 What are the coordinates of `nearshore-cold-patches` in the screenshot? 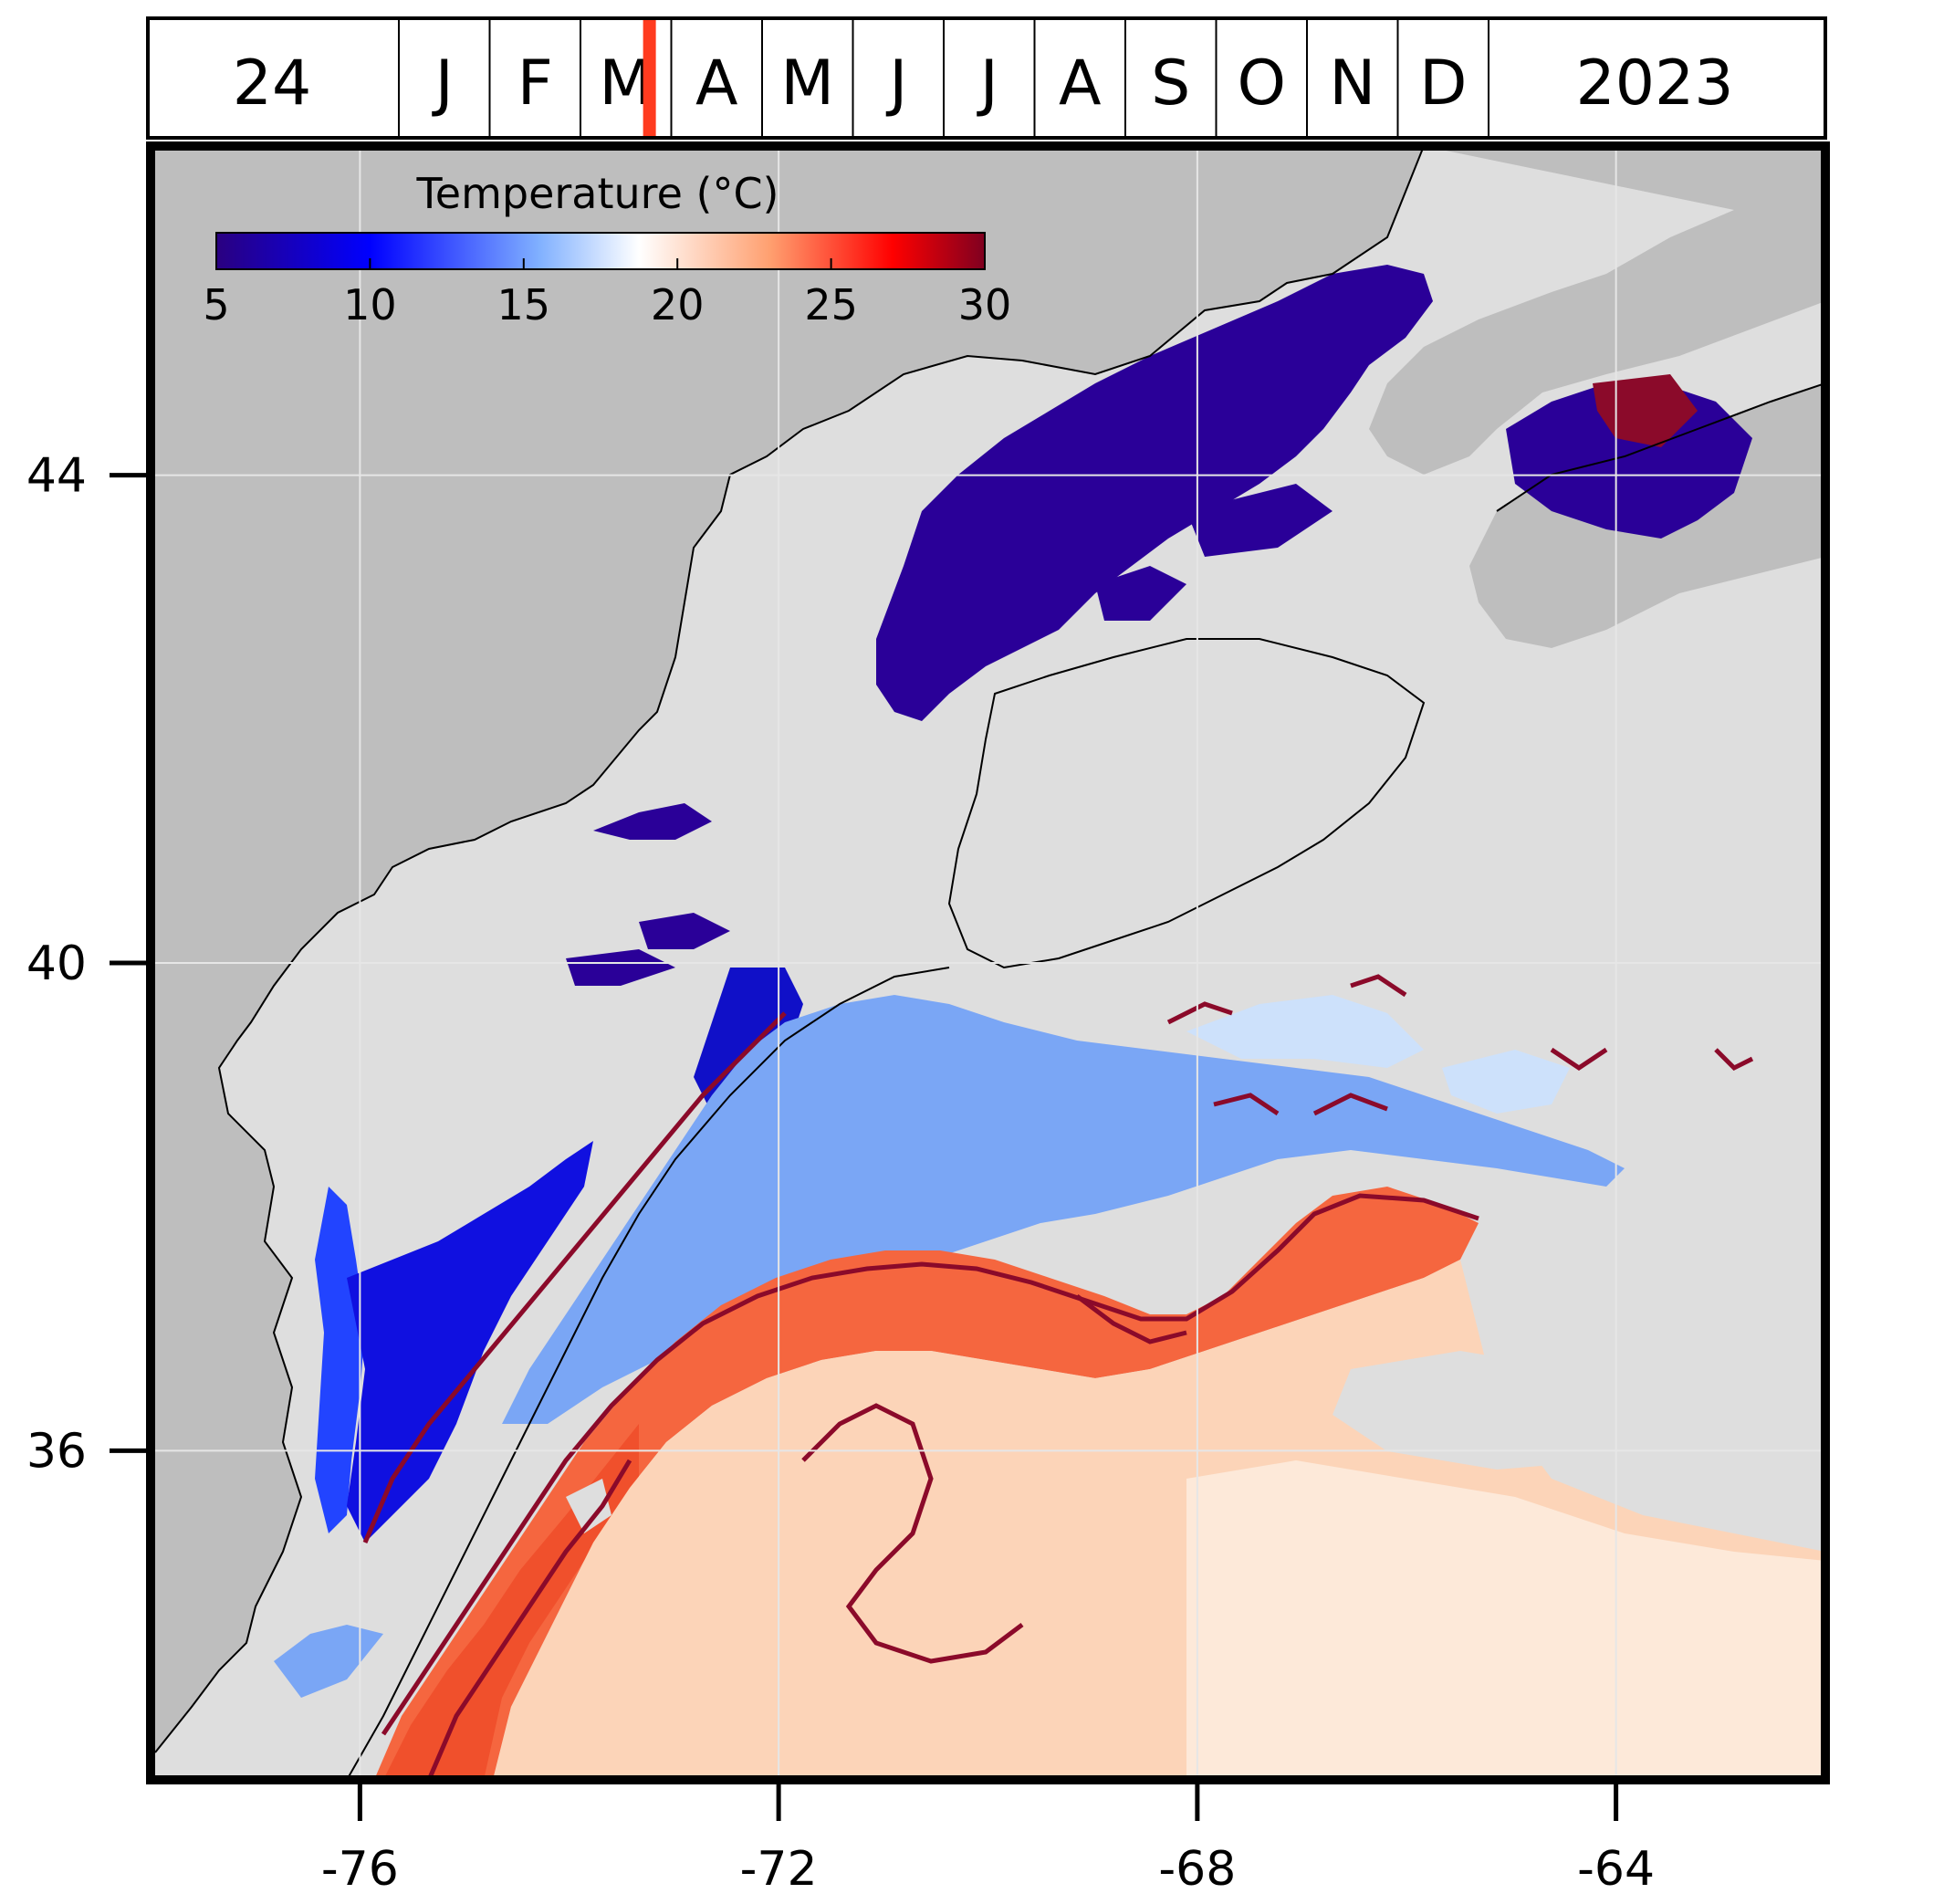 It's located at (949, 735).